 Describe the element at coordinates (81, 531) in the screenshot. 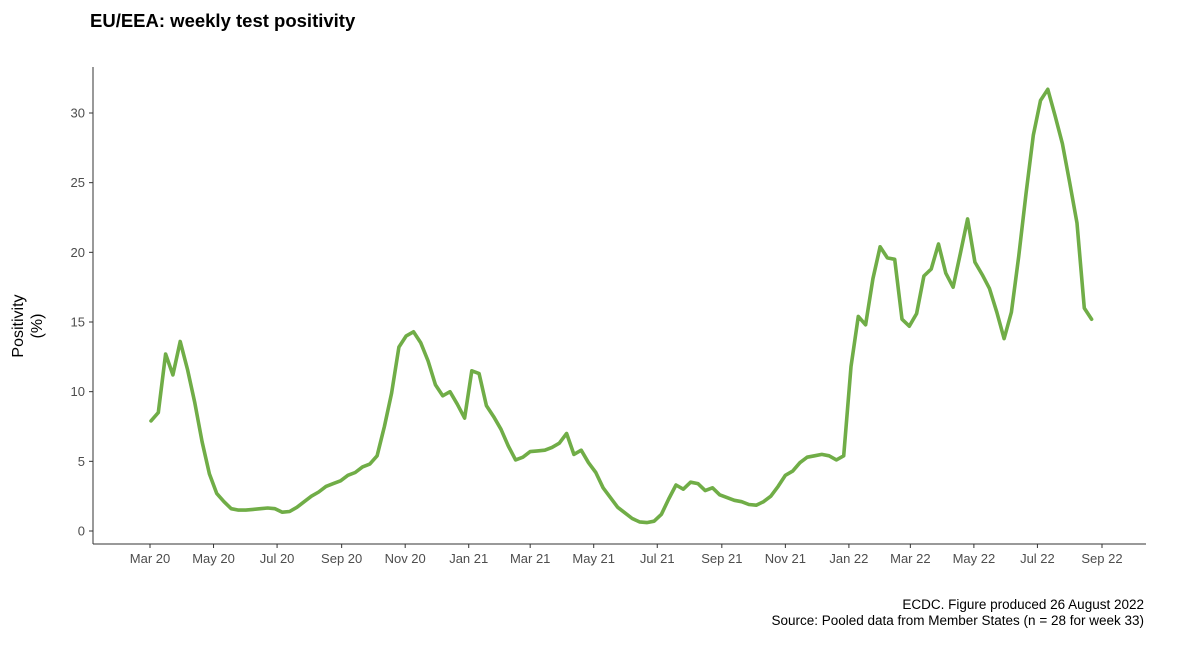

I see `y-tick-label: 0` at that location.